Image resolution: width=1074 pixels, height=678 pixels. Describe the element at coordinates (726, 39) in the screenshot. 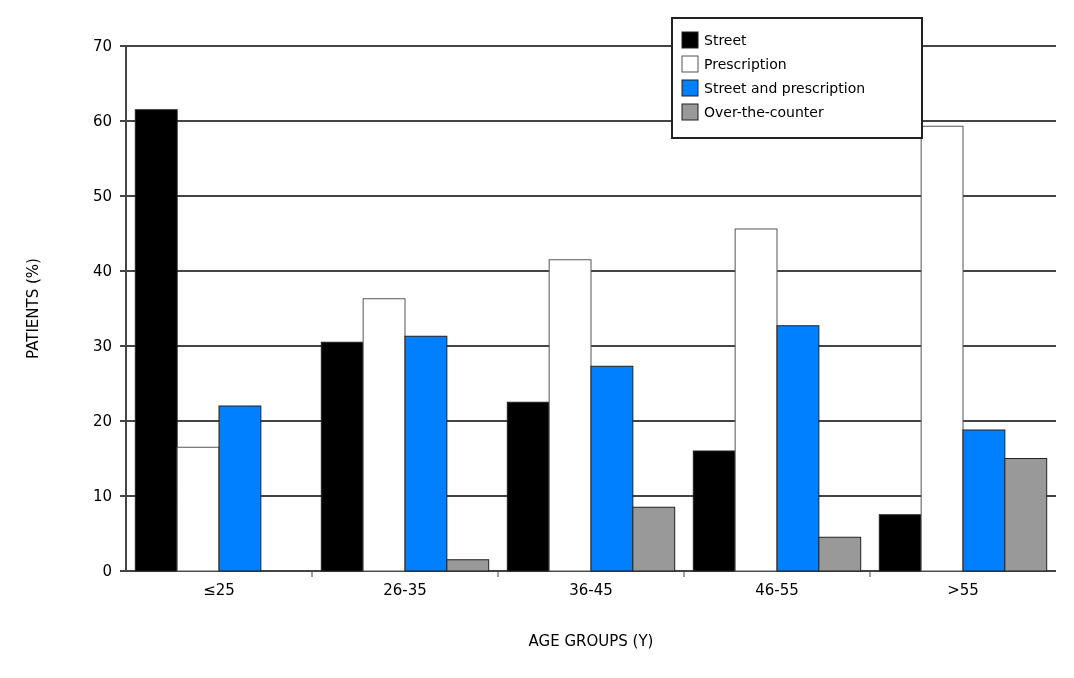

I see `legend-label: Street` at that location.